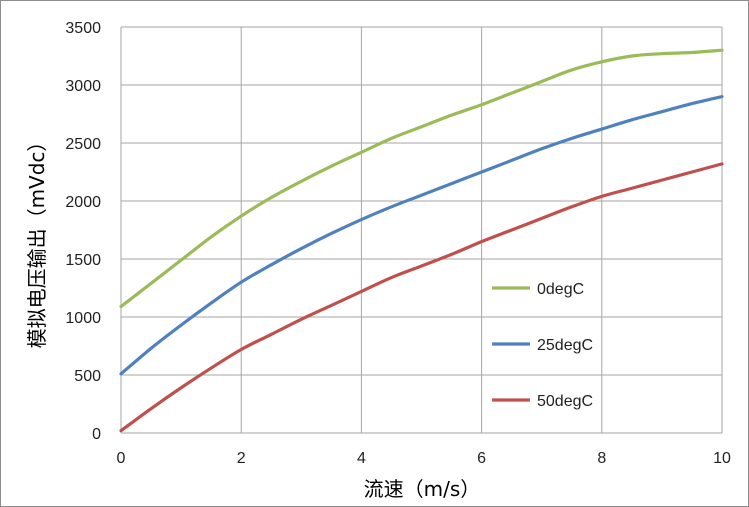  What do you see at coordinates (424, 458) in the screenshot?
I see `x-tick-labels: 0 2 4 6 8 10` at bounding box center [424, 458].